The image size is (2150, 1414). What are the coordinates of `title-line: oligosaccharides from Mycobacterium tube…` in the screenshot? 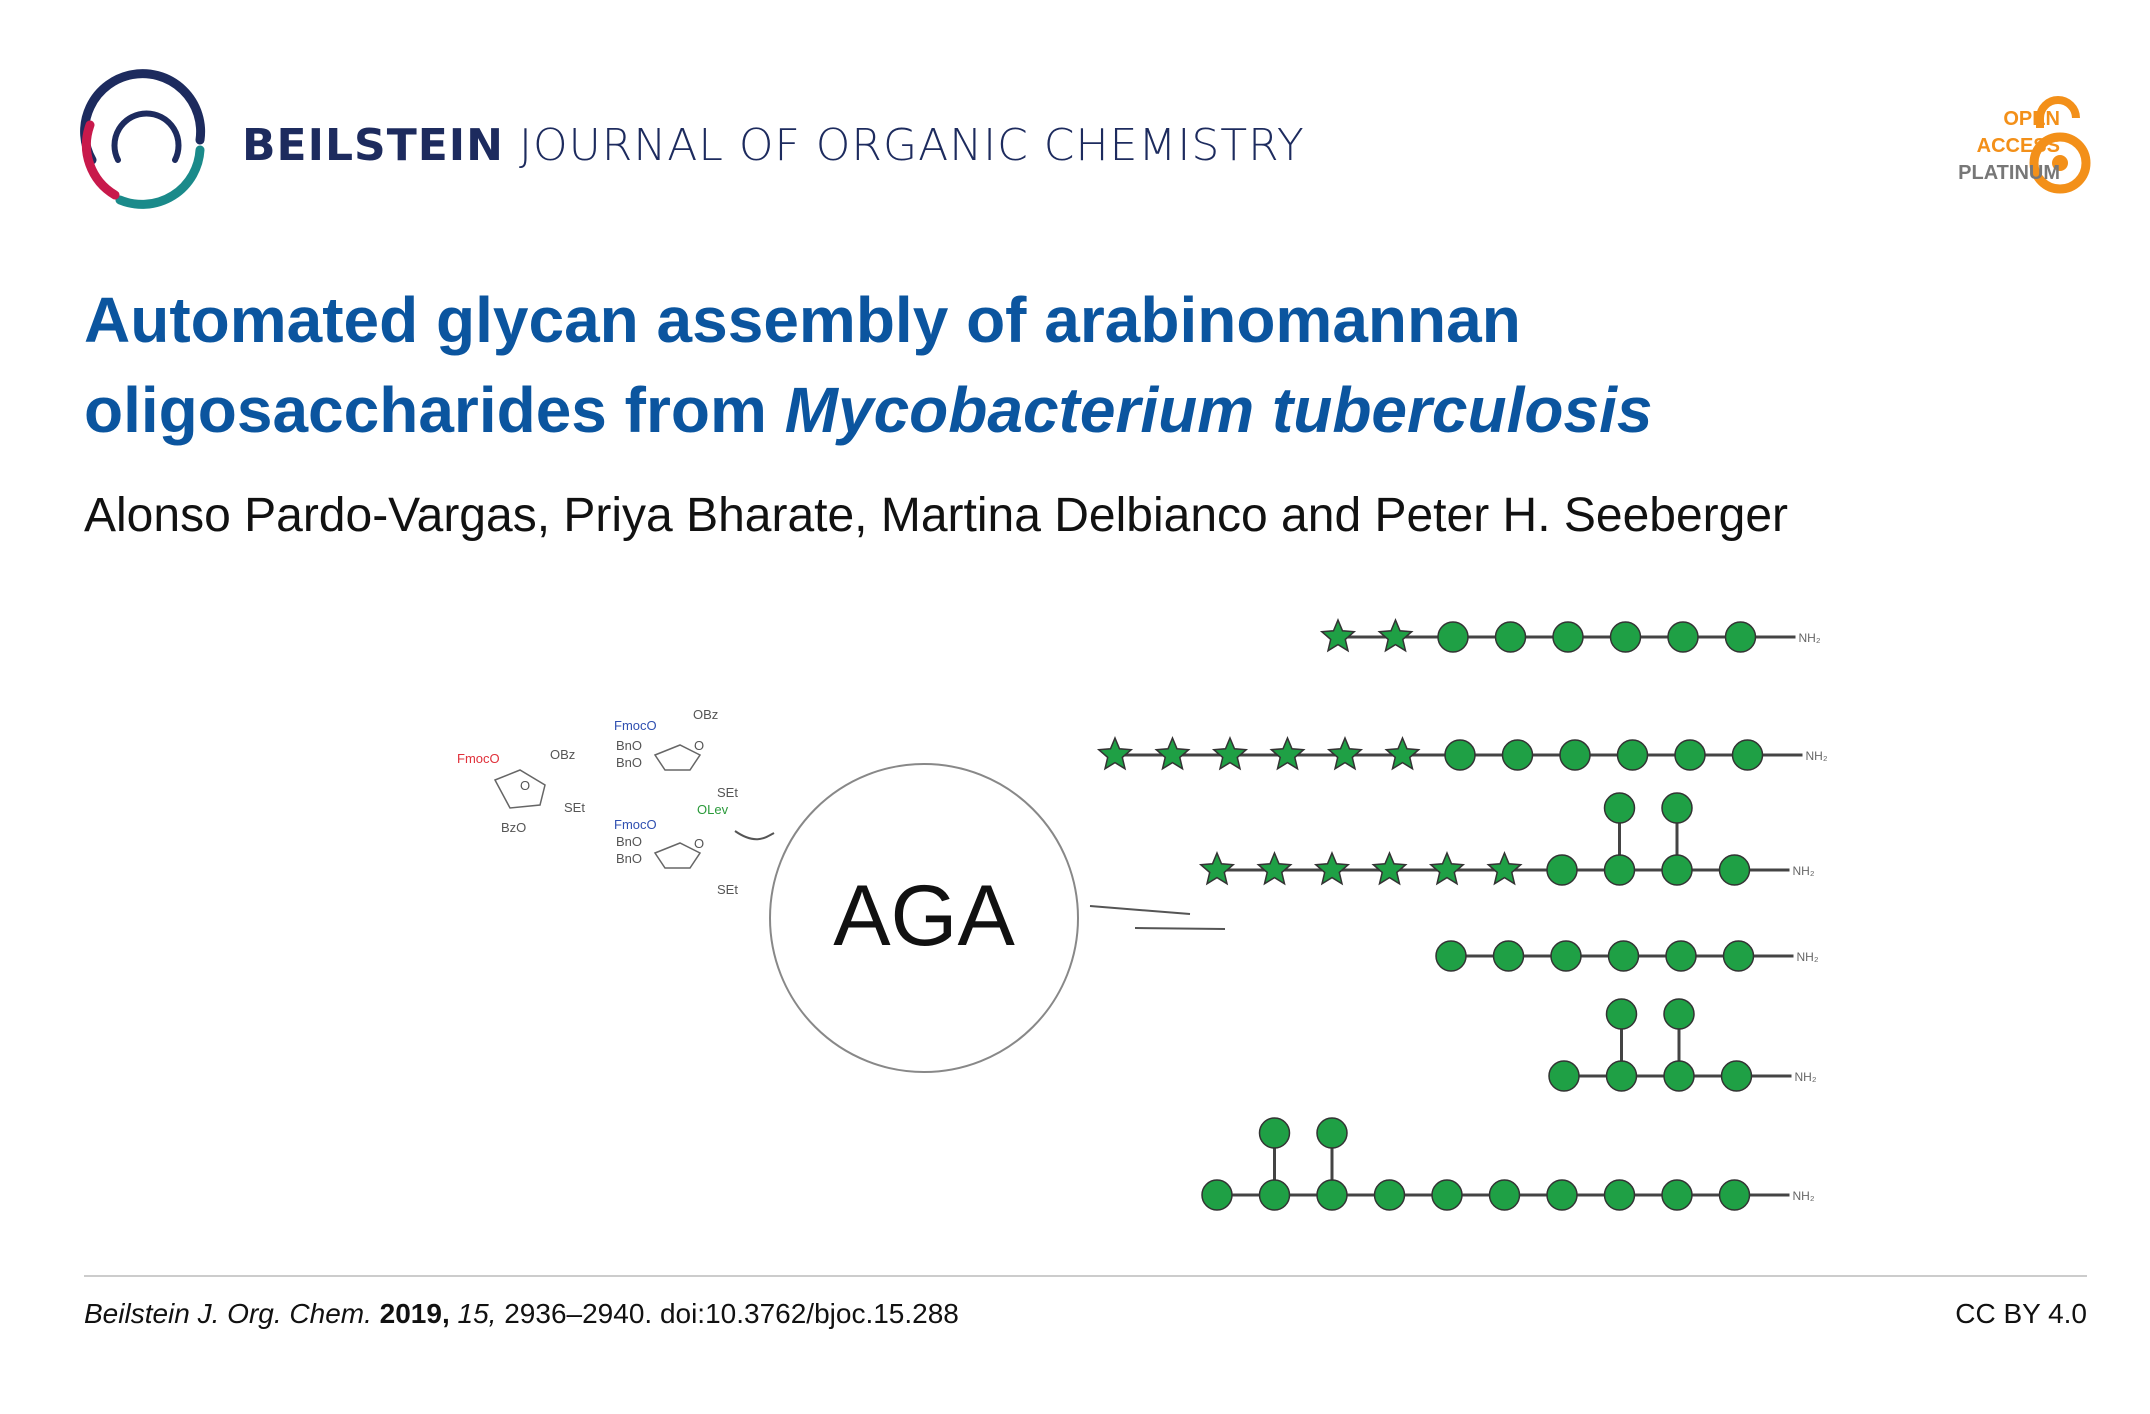 It's located at (868, 410).